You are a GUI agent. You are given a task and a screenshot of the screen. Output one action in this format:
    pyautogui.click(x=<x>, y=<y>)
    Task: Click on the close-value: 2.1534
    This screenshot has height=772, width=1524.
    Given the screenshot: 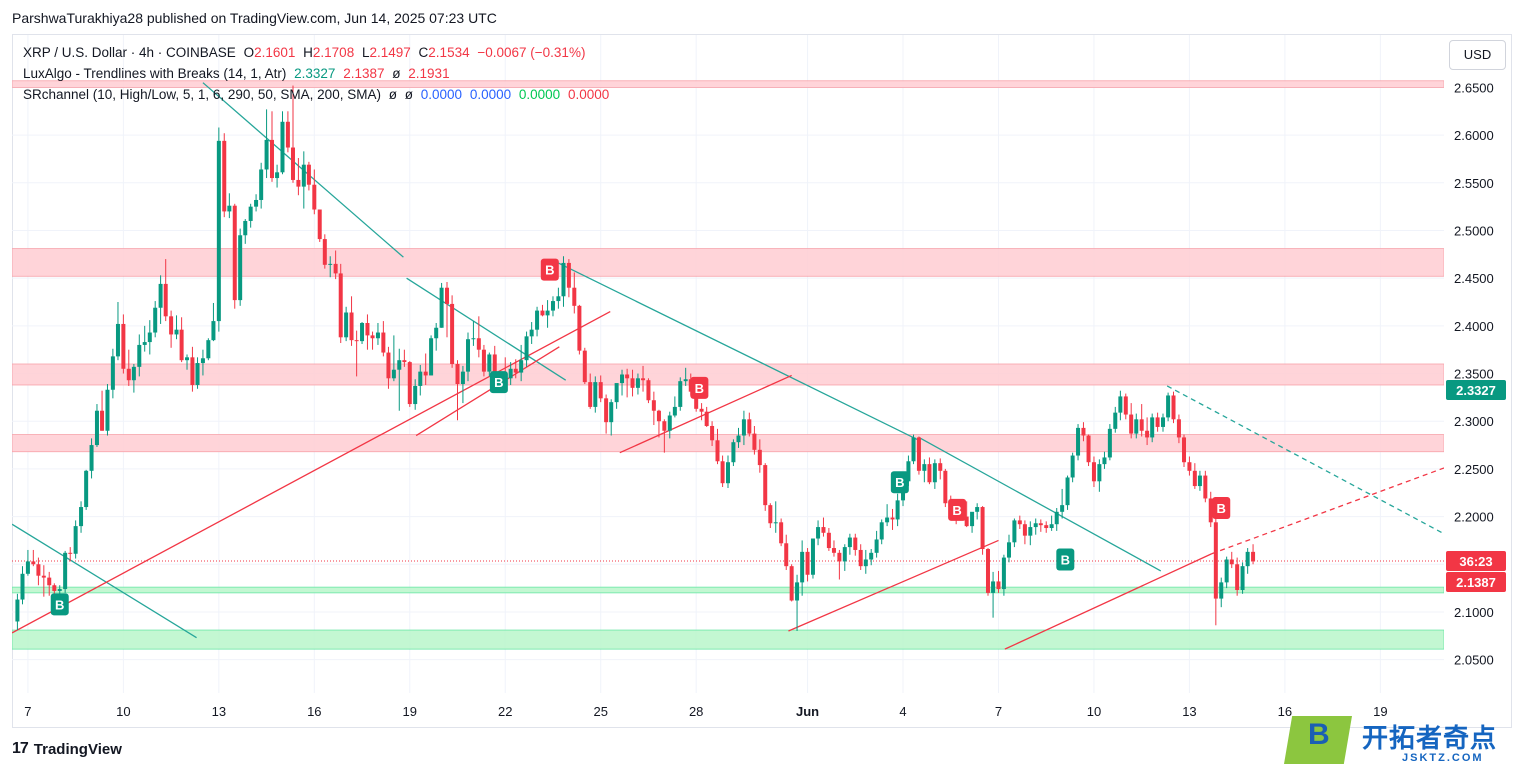 What is the action you would take?
    pyautogui.click(x=449, y=52)
    